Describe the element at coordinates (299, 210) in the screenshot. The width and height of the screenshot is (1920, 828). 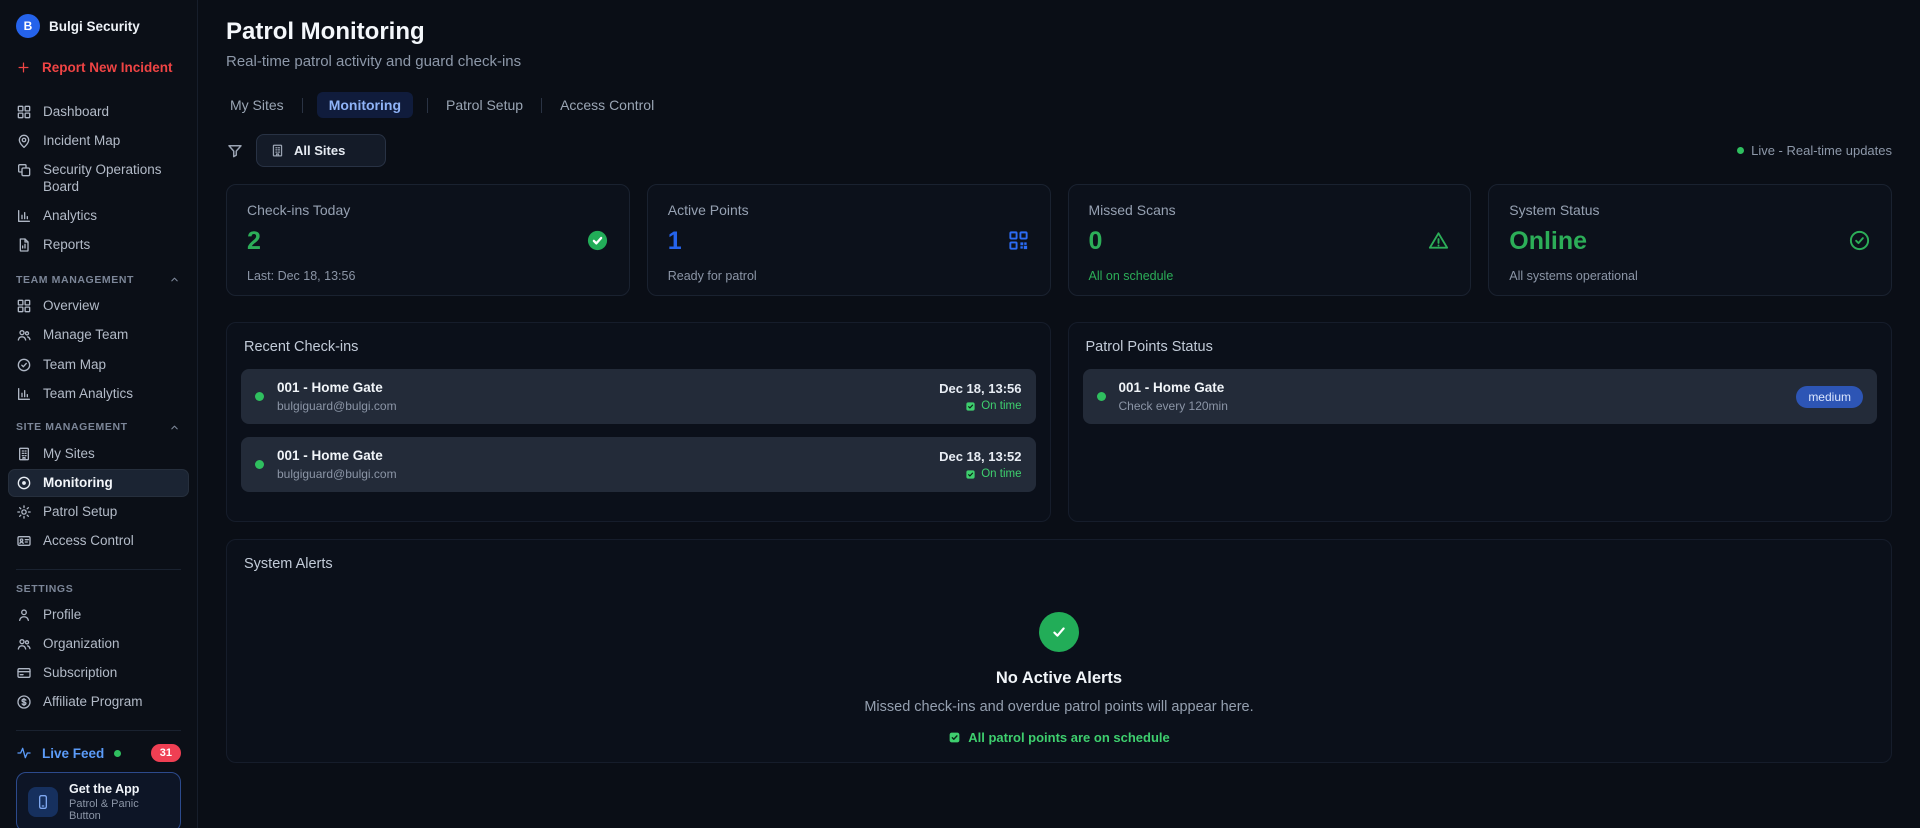
I see `stat-title: Check-ins Today` at that location.